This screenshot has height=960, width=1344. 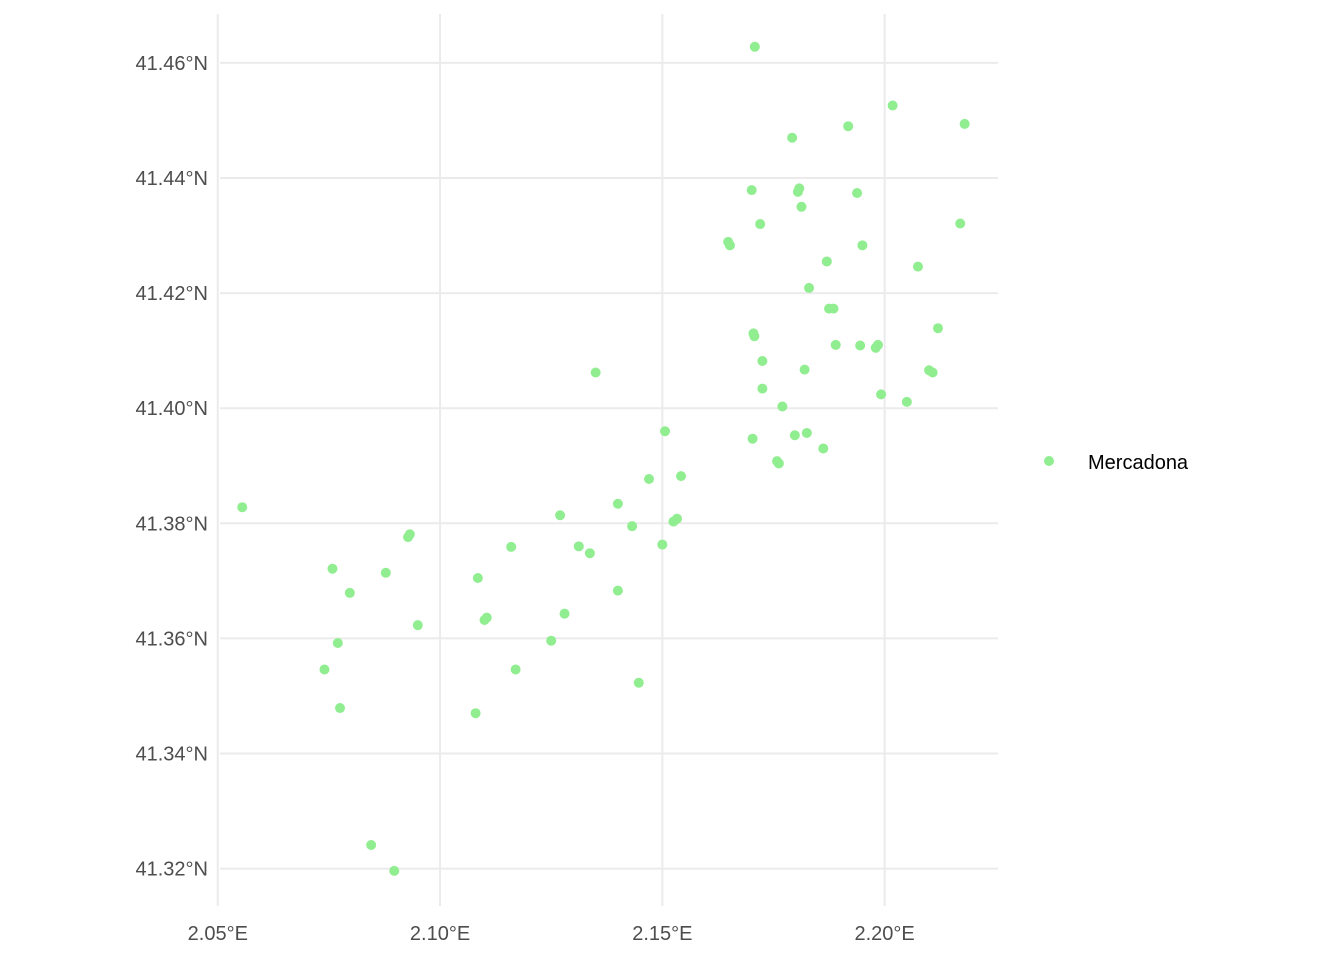 I want to click on y-tick-label: 41.34°N, so click(x=172, y=754).